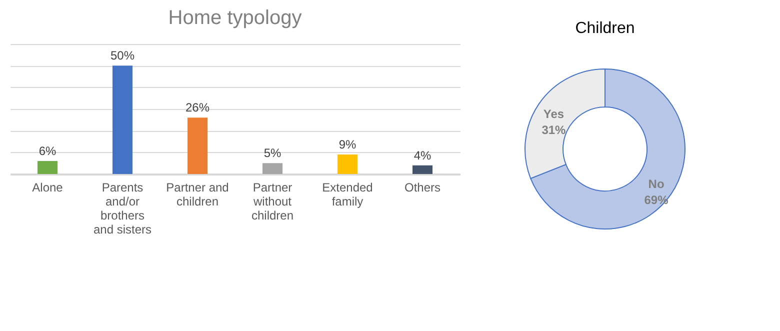  I want to click on slice-label: Yes, so click(553, 114).